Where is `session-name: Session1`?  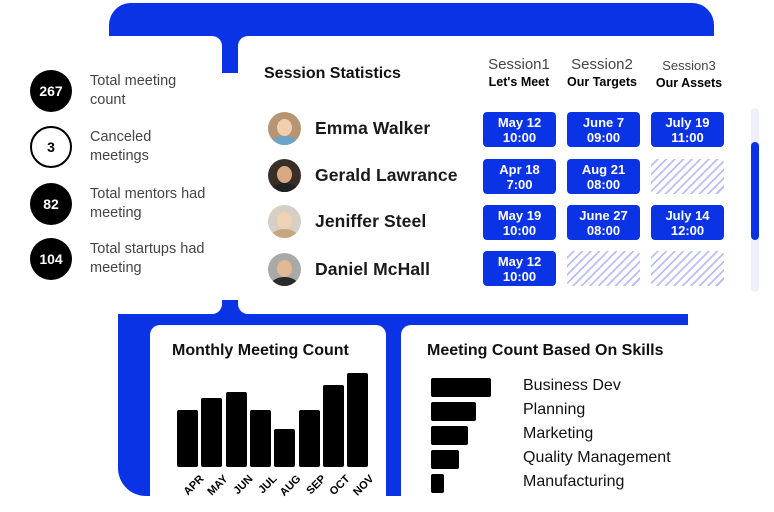 session-name: Session1 is located at coordinates (519, 64).